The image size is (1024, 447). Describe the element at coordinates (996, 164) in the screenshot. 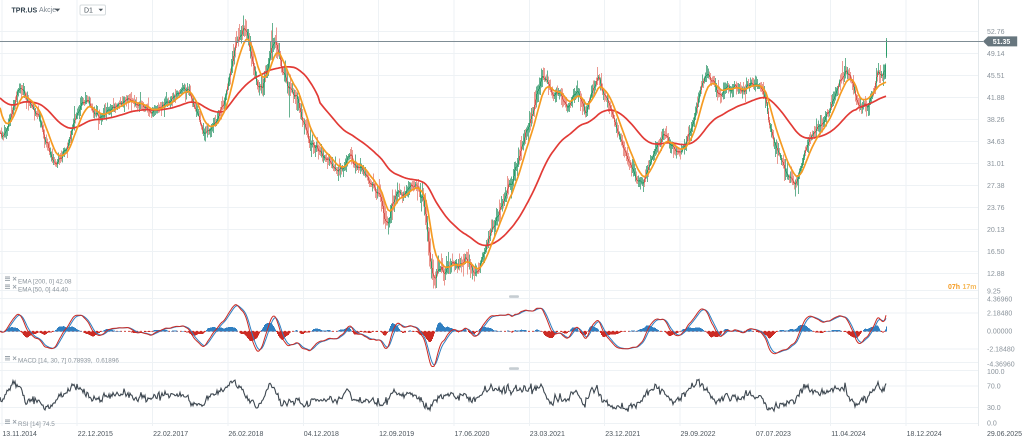

I see `svg-text: 31.01` at that location.